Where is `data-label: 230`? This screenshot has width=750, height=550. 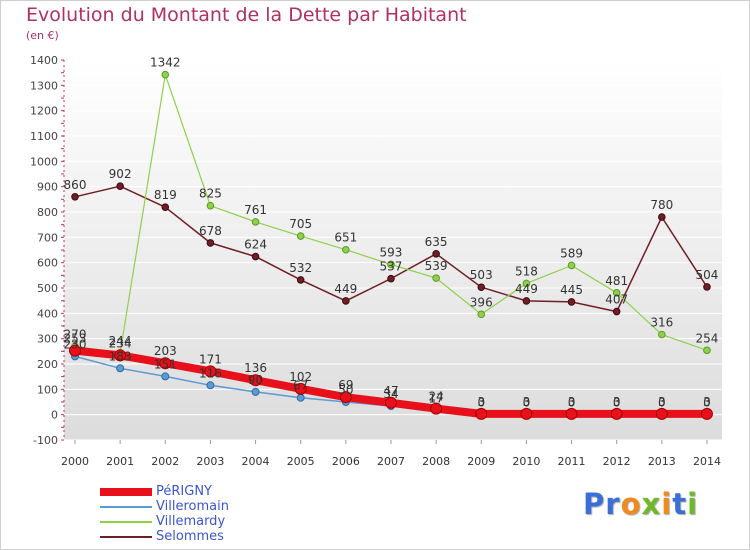 data-label: 230 is located at coordinates (75, 344).